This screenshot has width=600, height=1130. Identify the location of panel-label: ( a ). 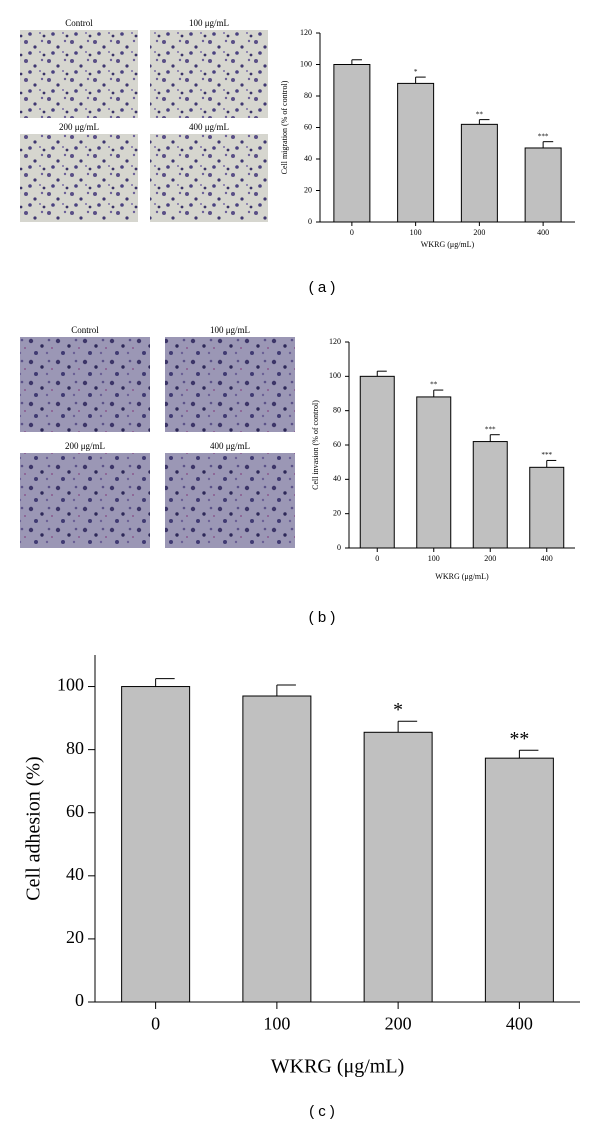
(322, 287).